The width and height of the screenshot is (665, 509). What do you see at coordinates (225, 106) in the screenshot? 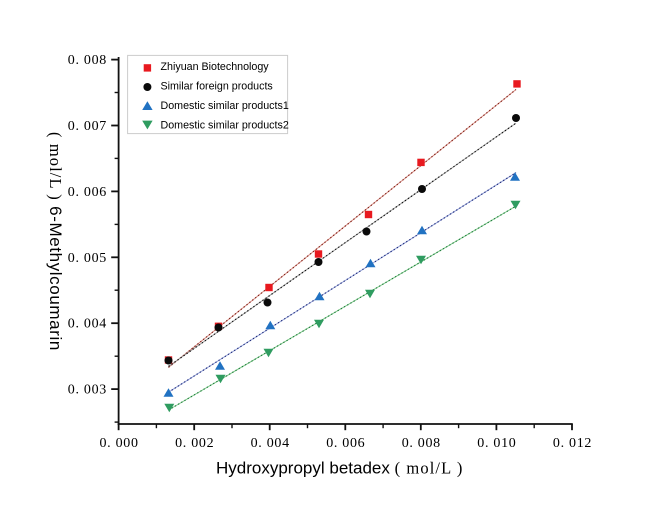
I see `svg-text: Domestic similar products1` at bounding box center [225, 106].